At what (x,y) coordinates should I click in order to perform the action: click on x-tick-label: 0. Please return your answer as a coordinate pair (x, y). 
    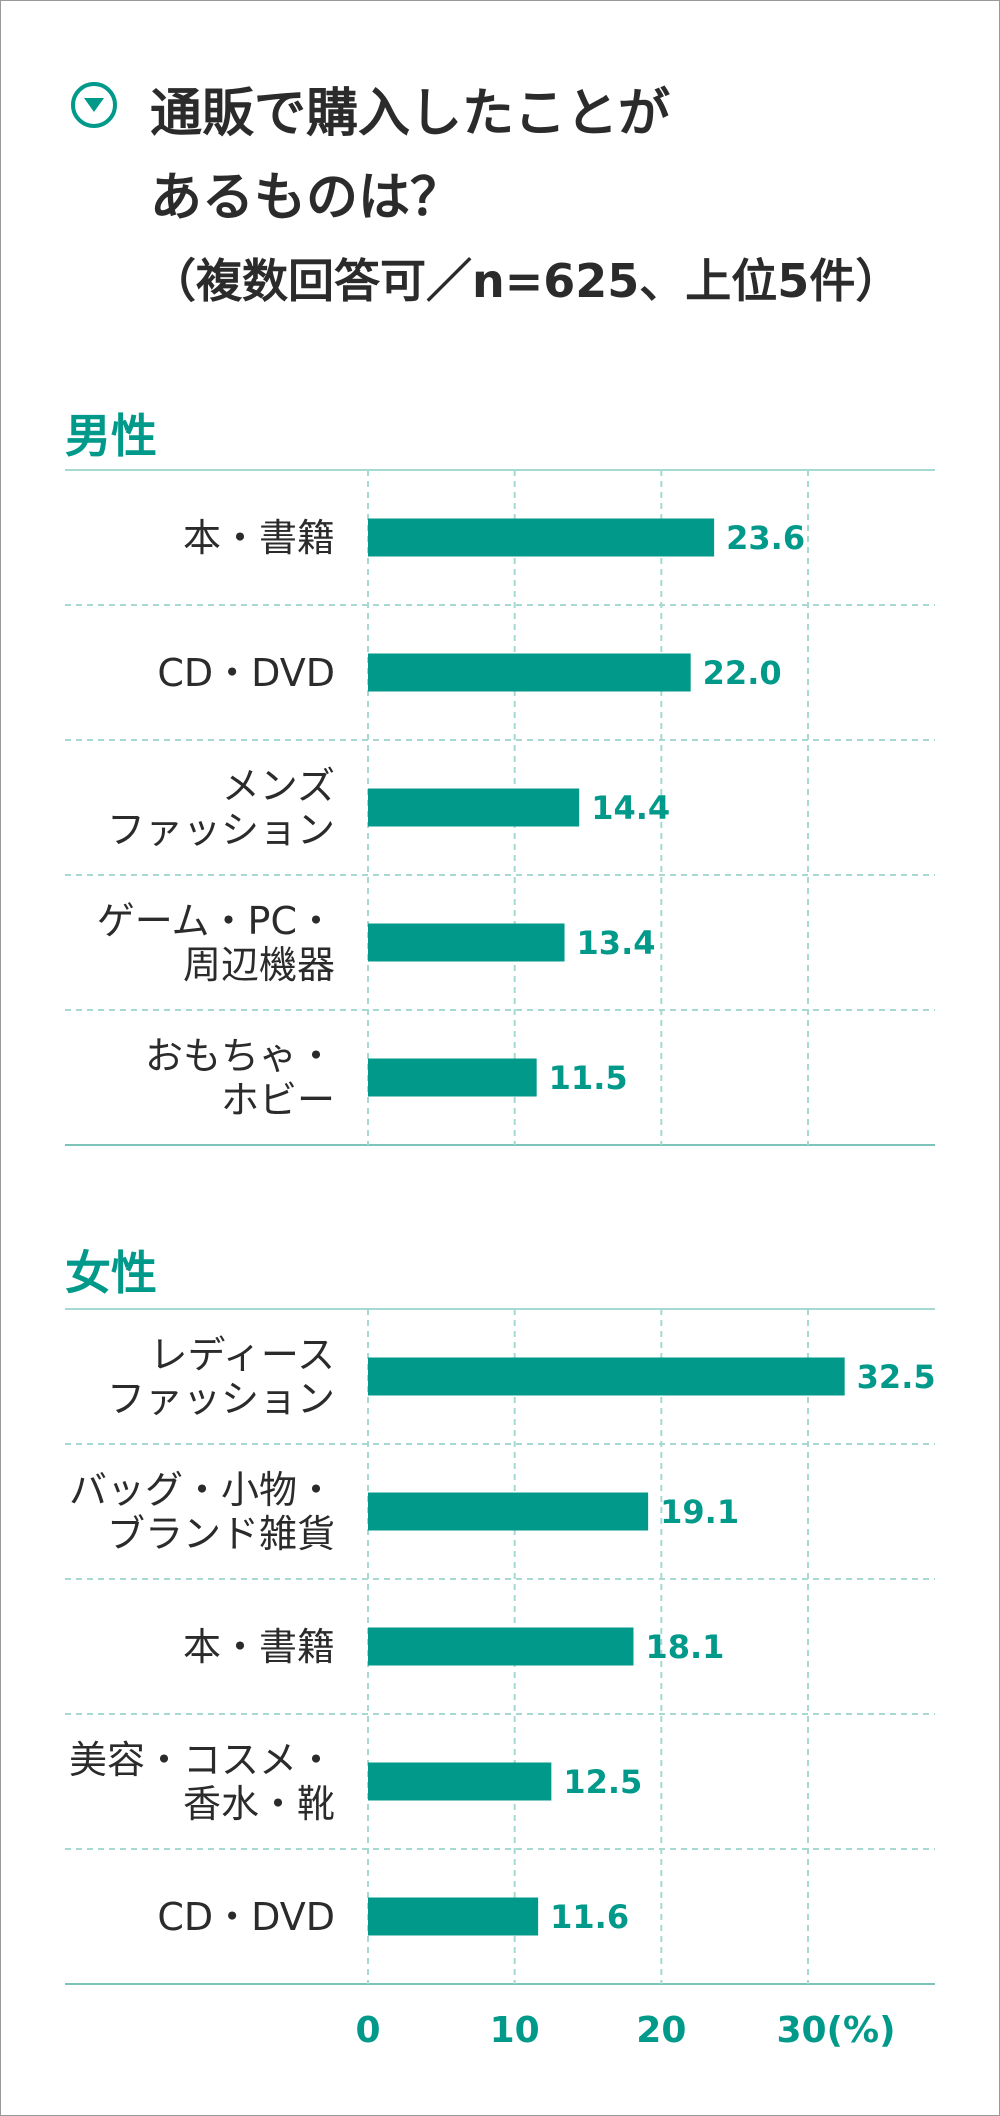
    Looking at the image, I should click on (368, 2030).